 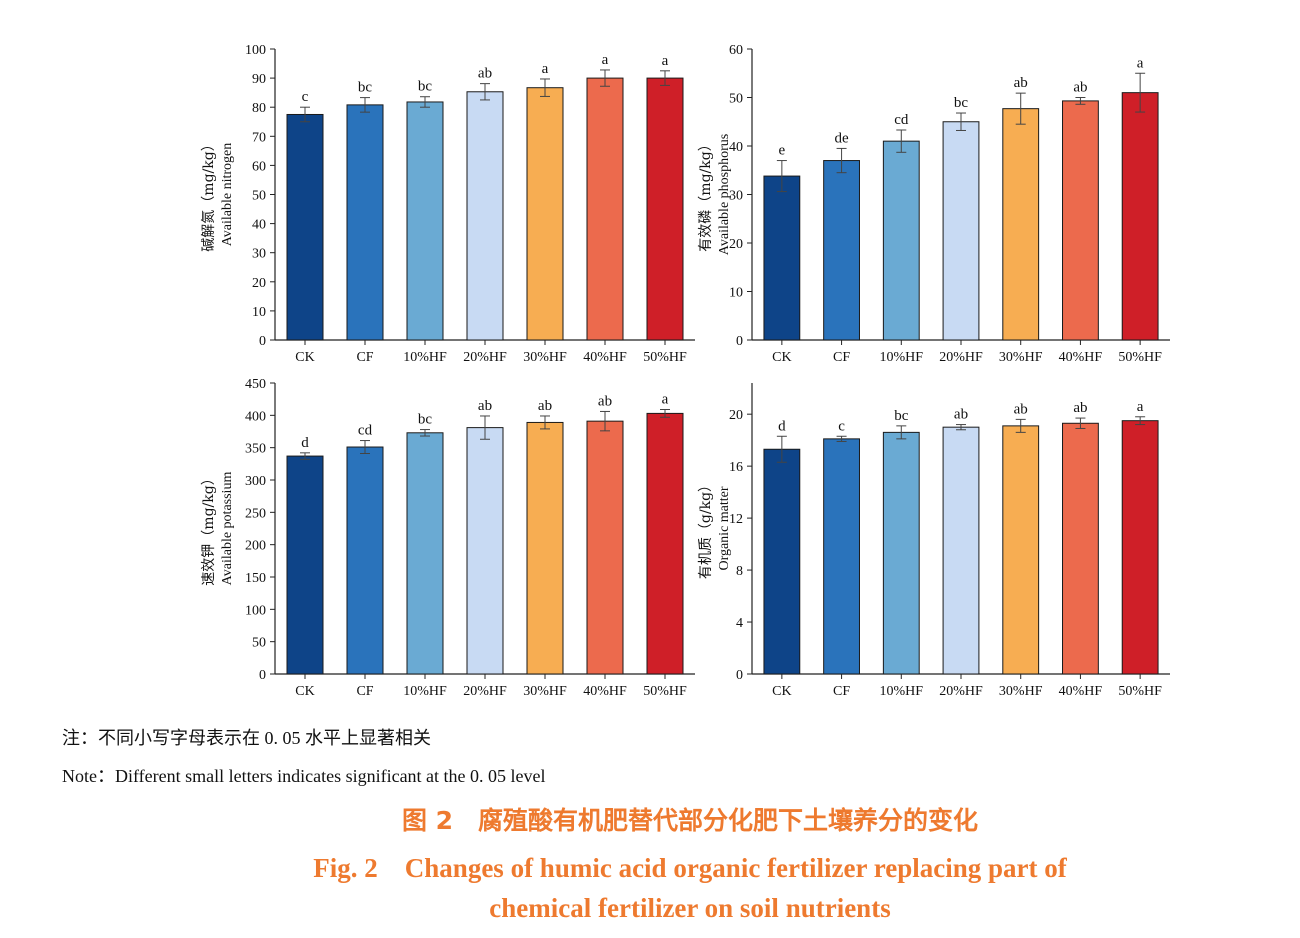 I want to click on chart3-y-tick-label: 150, so click(x=255, y=578).